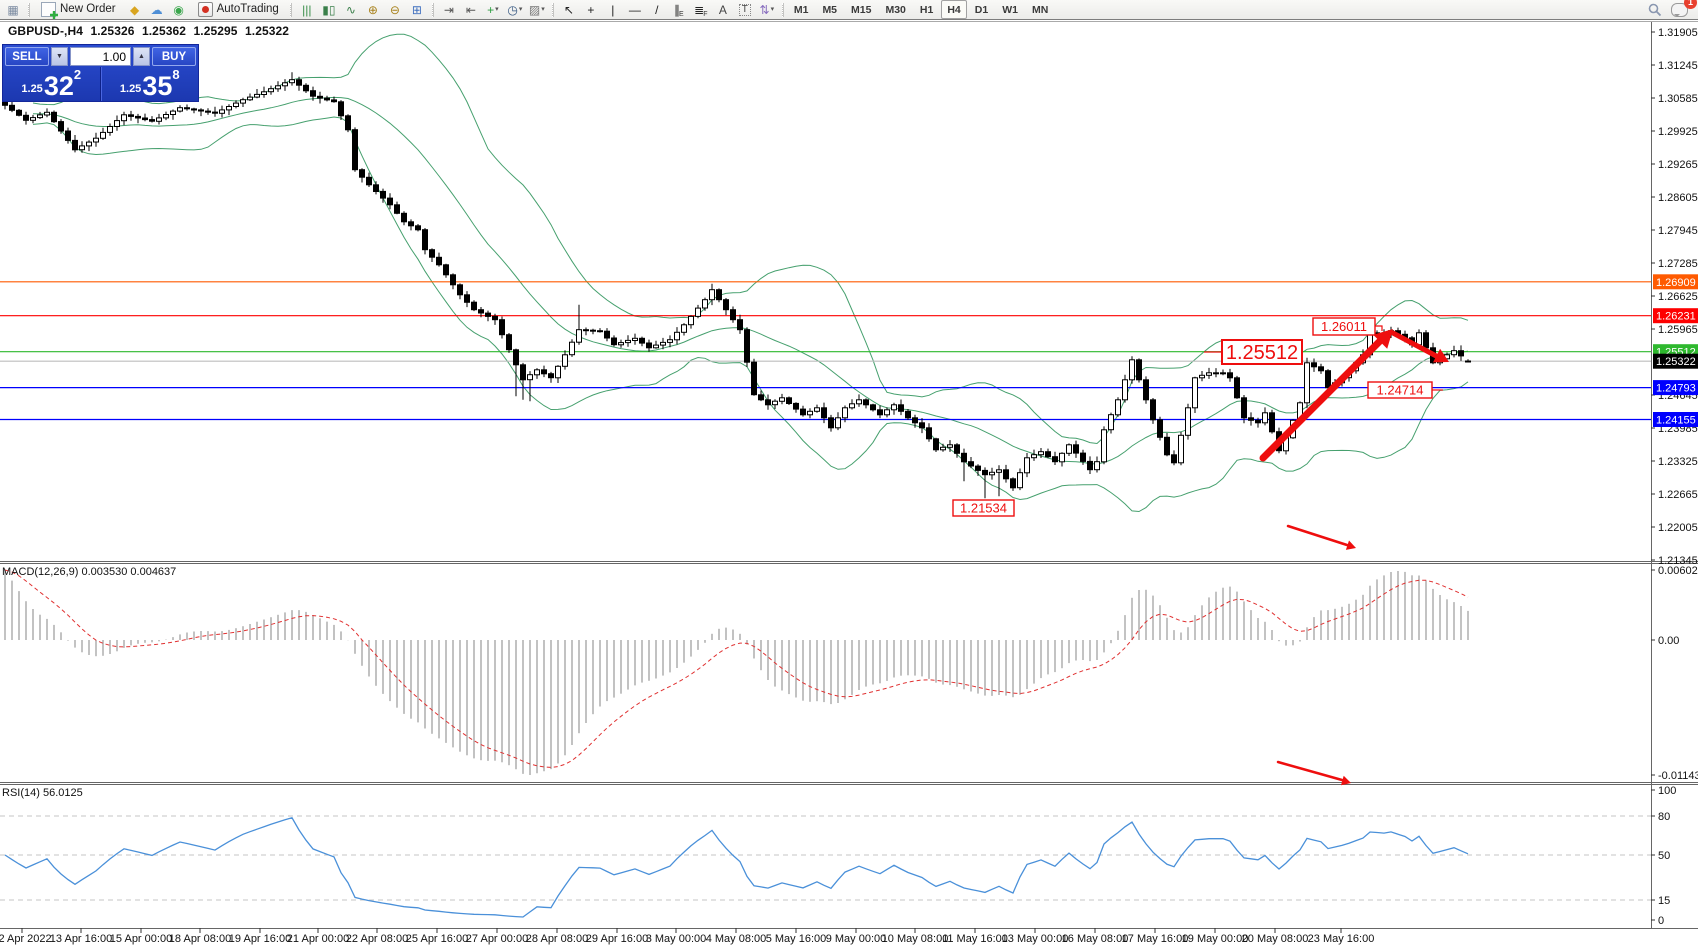 The image size is (1698, 946). Describe the element at coordinates (373, 9) in the screenshot. I see `zoom-in-icon: ⊕` at that location.